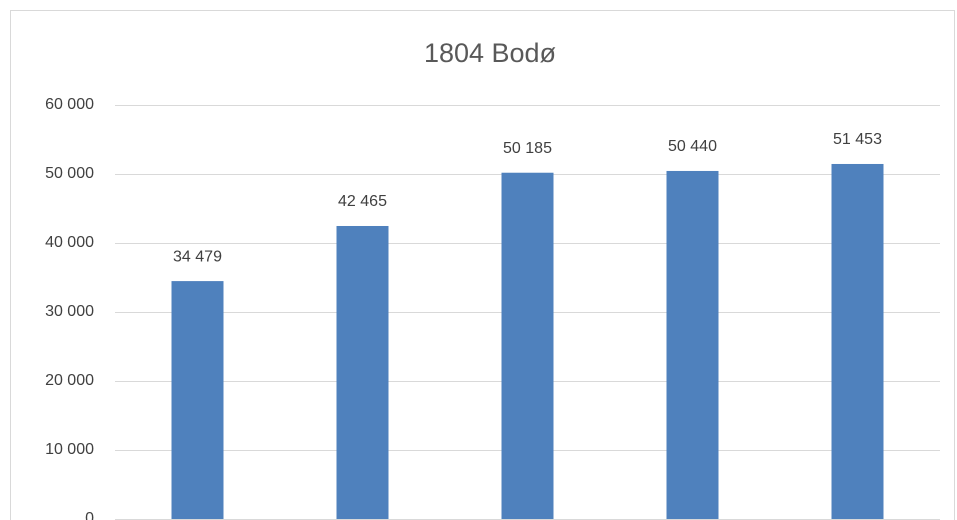  I want to click on y-tick-label: 50 000, so click(69, 173).